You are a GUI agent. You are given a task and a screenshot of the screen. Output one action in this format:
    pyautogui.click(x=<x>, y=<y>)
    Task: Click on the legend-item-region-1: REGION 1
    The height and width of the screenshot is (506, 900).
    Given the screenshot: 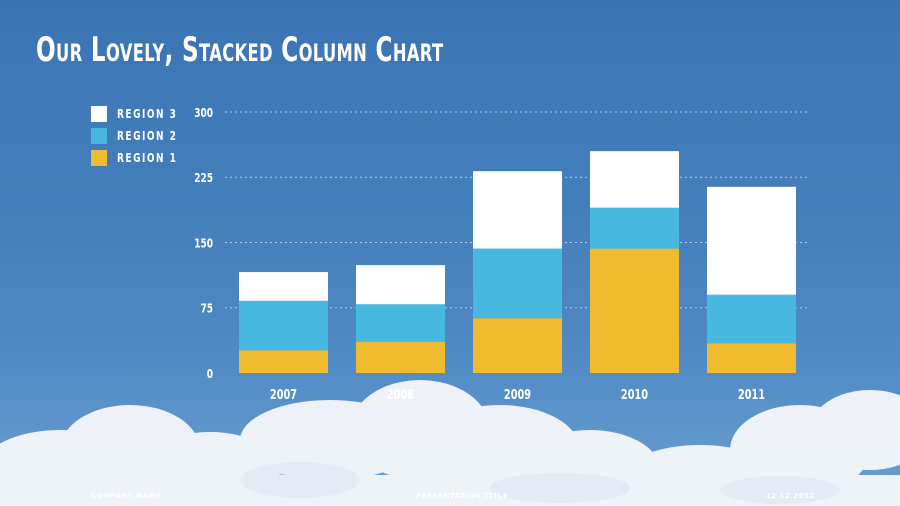 What is the action you would take?
    pyautogui.click(x=144, y=158)
    